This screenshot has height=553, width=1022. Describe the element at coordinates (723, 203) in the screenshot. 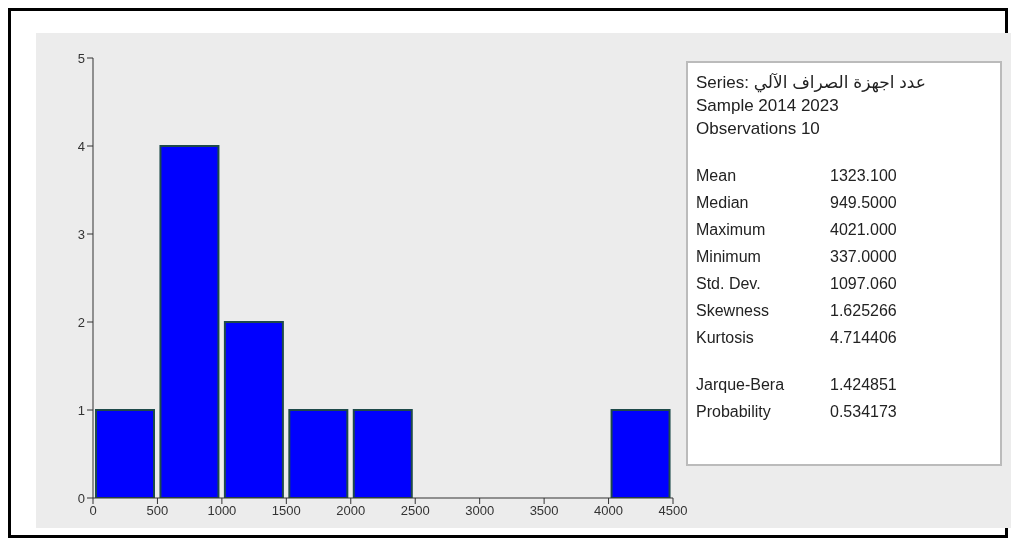

I see `text: Median` at that location.